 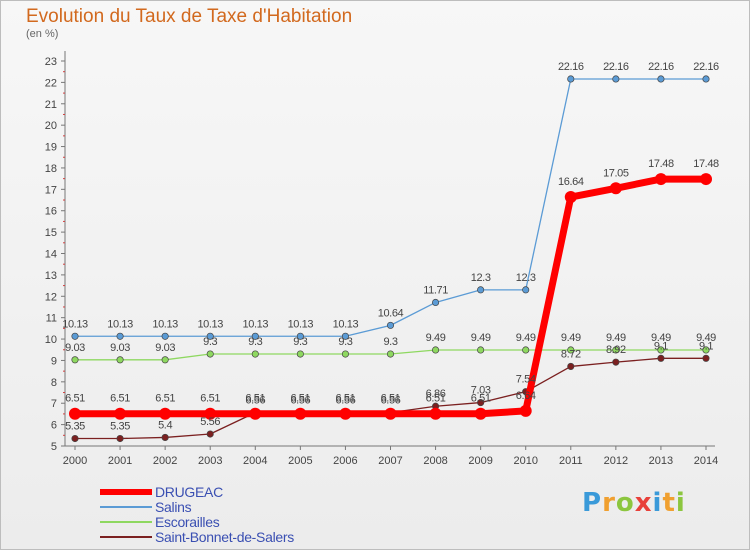 I want to click on logo-letter-4: i, so click(x=657, y=503).